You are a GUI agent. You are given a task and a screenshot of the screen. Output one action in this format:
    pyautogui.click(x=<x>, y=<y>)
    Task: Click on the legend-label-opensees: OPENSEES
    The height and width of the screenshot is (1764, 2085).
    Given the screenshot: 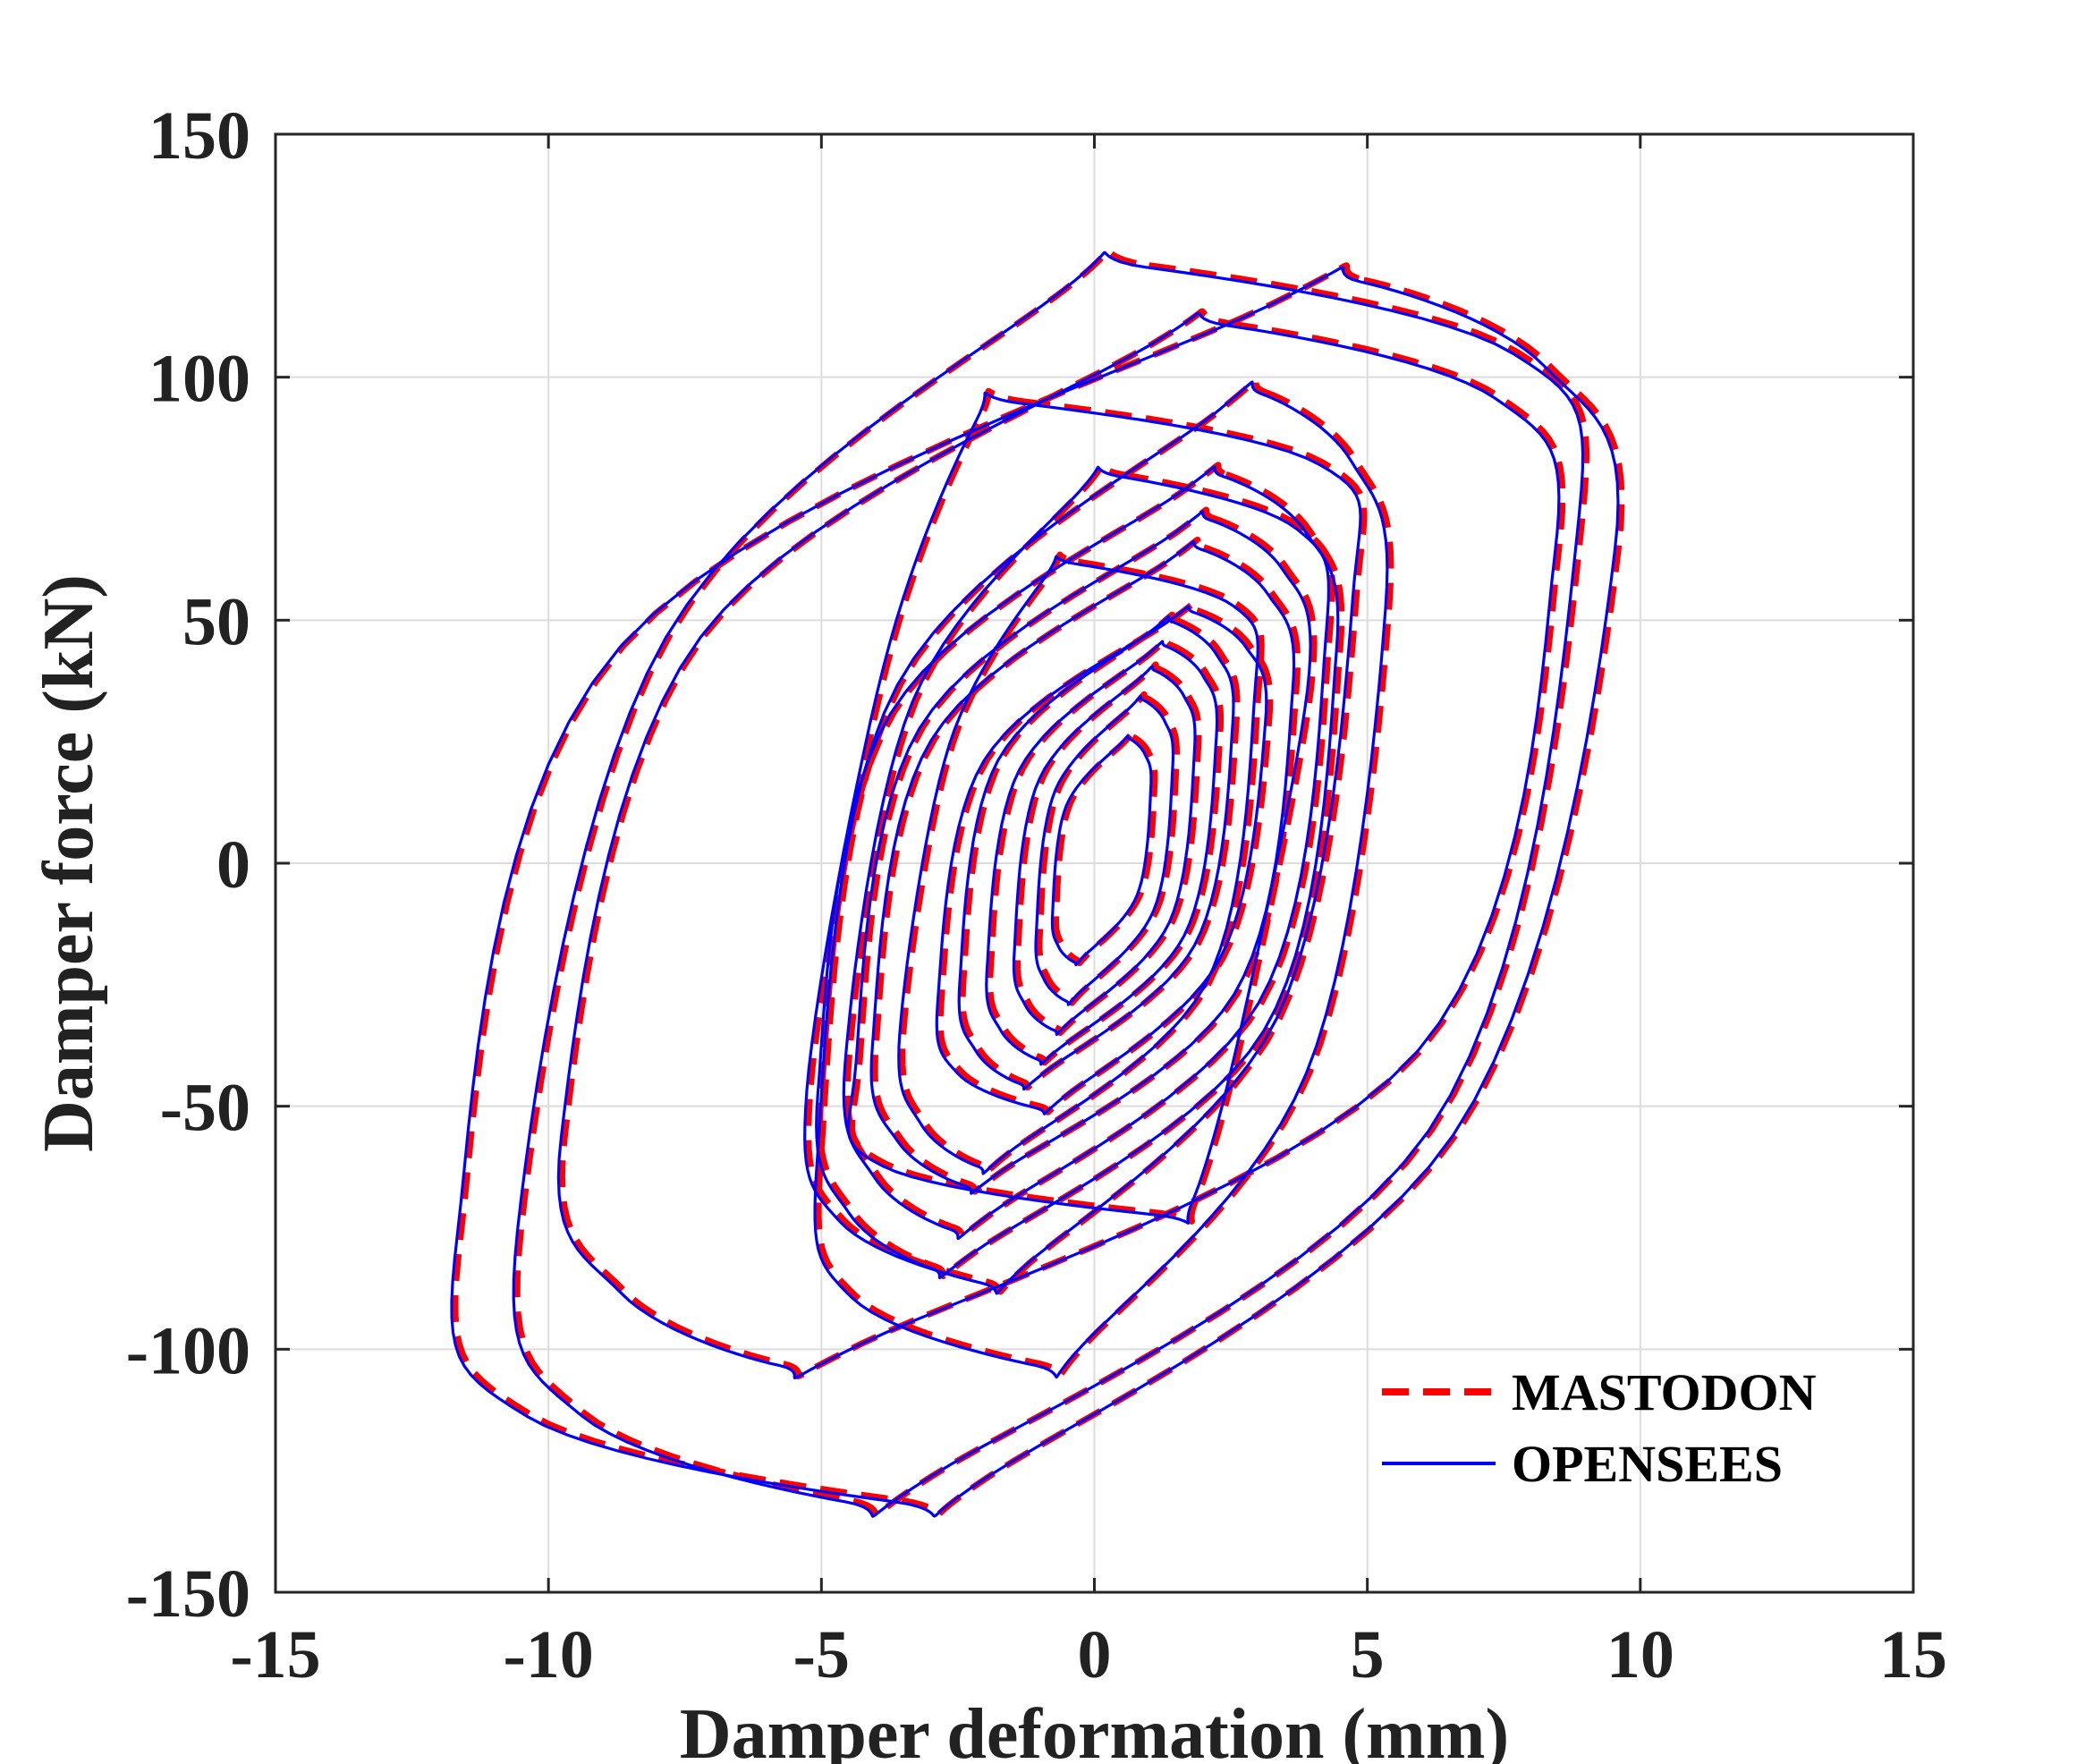 What is the action you would take?
    pyautogui.click(x=1647, y=1464)
    